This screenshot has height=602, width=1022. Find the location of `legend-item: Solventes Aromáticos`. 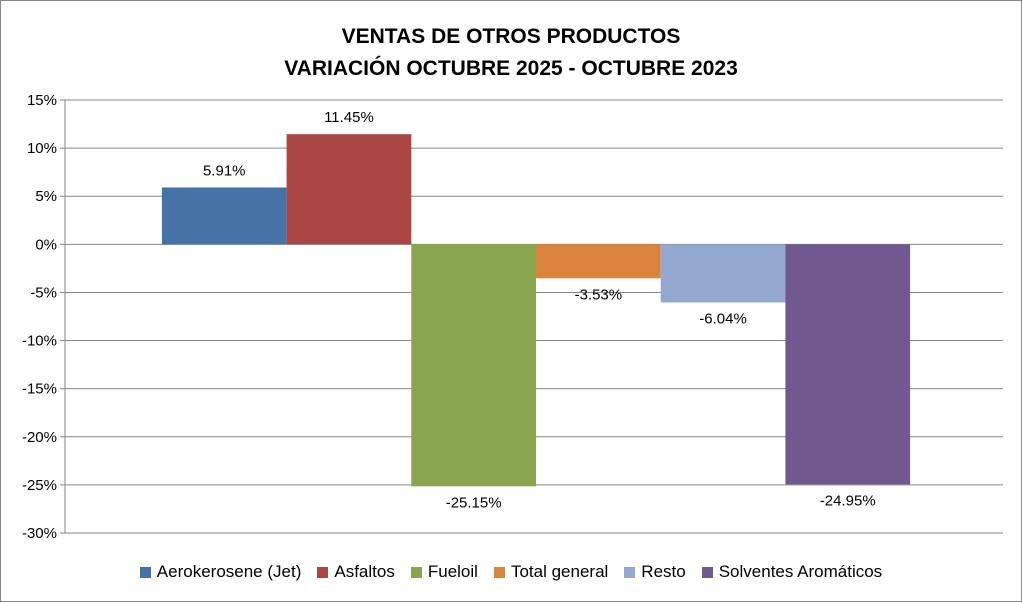

legend-item: Solventes Aromáticos is located at coordinates (792, 572).